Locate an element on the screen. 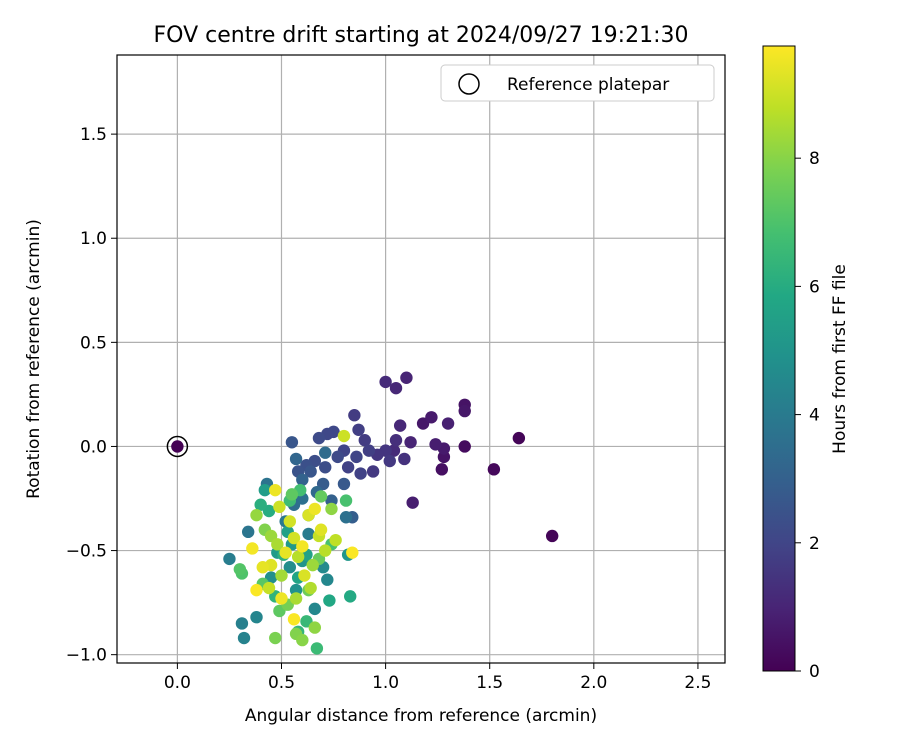 The width and height of the screenshot is (900, 750). colorbar-ticks: 0 2 4 6 8 is located at coordinates (807, 415).